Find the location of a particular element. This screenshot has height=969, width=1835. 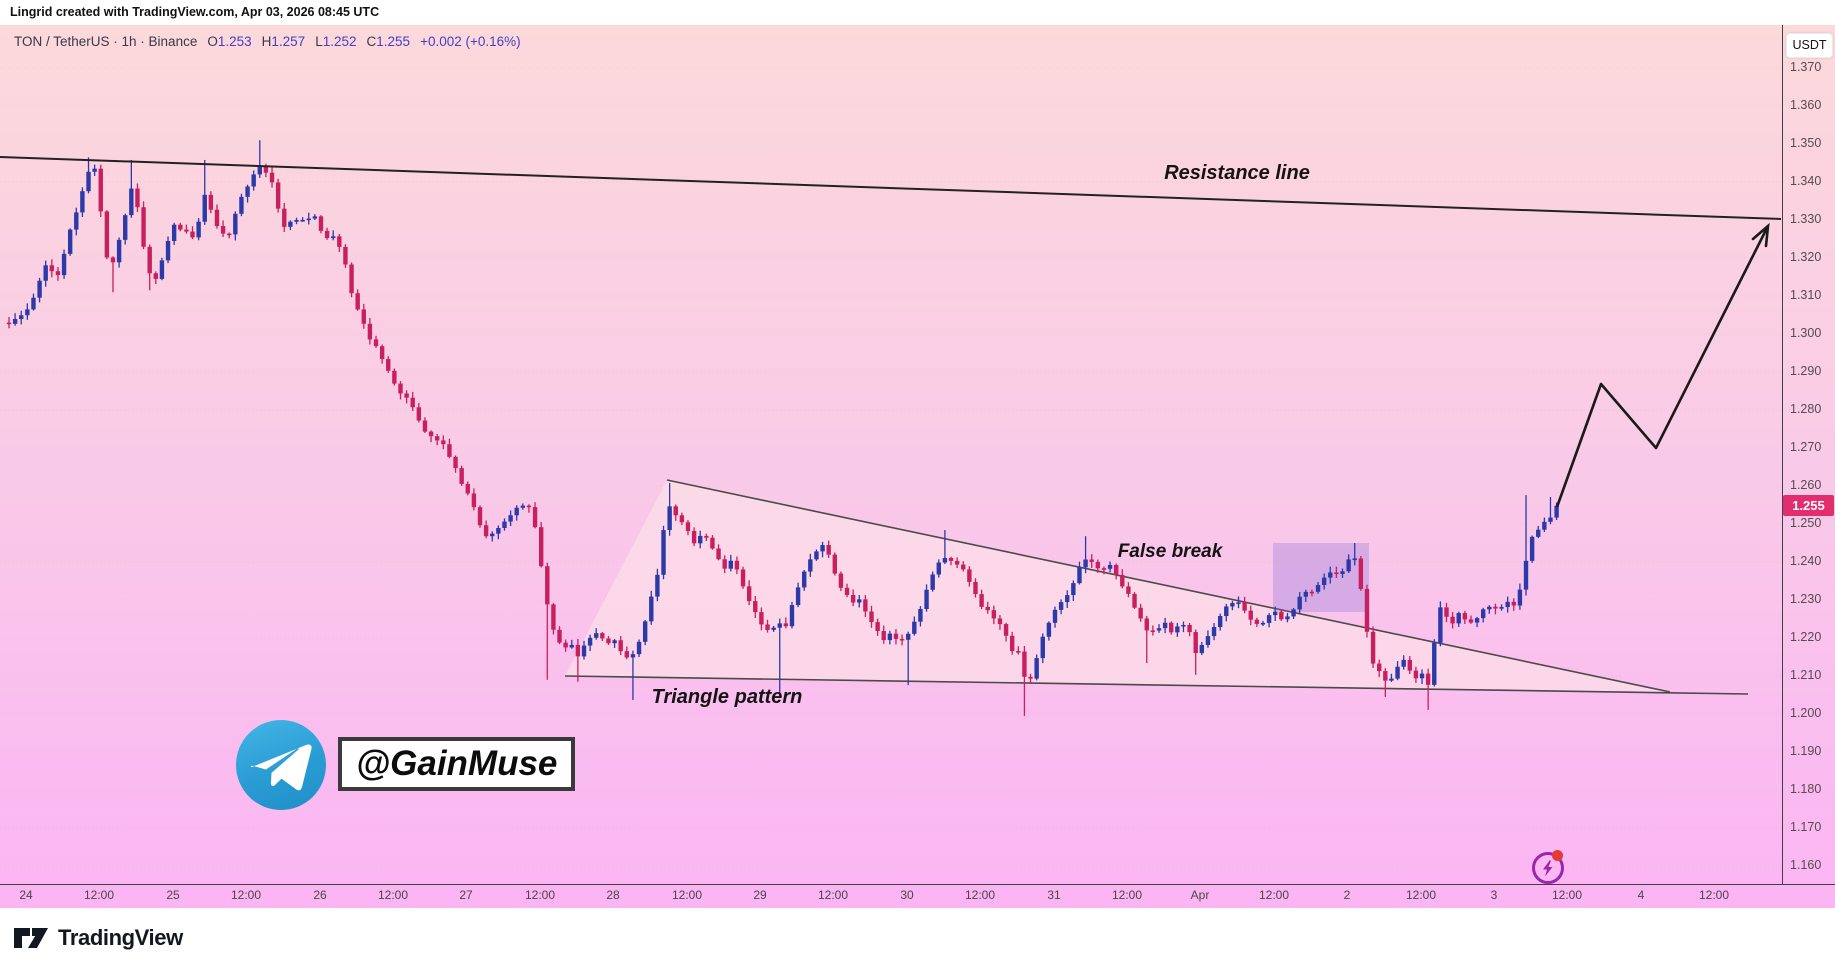

projection-arrow is located at coordinates (1662, 366).